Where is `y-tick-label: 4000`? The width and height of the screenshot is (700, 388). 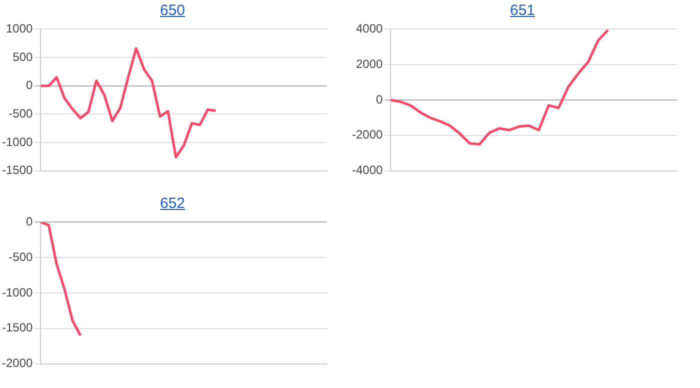 y-tick-label: 4000 is located at coordinates (370, 29).